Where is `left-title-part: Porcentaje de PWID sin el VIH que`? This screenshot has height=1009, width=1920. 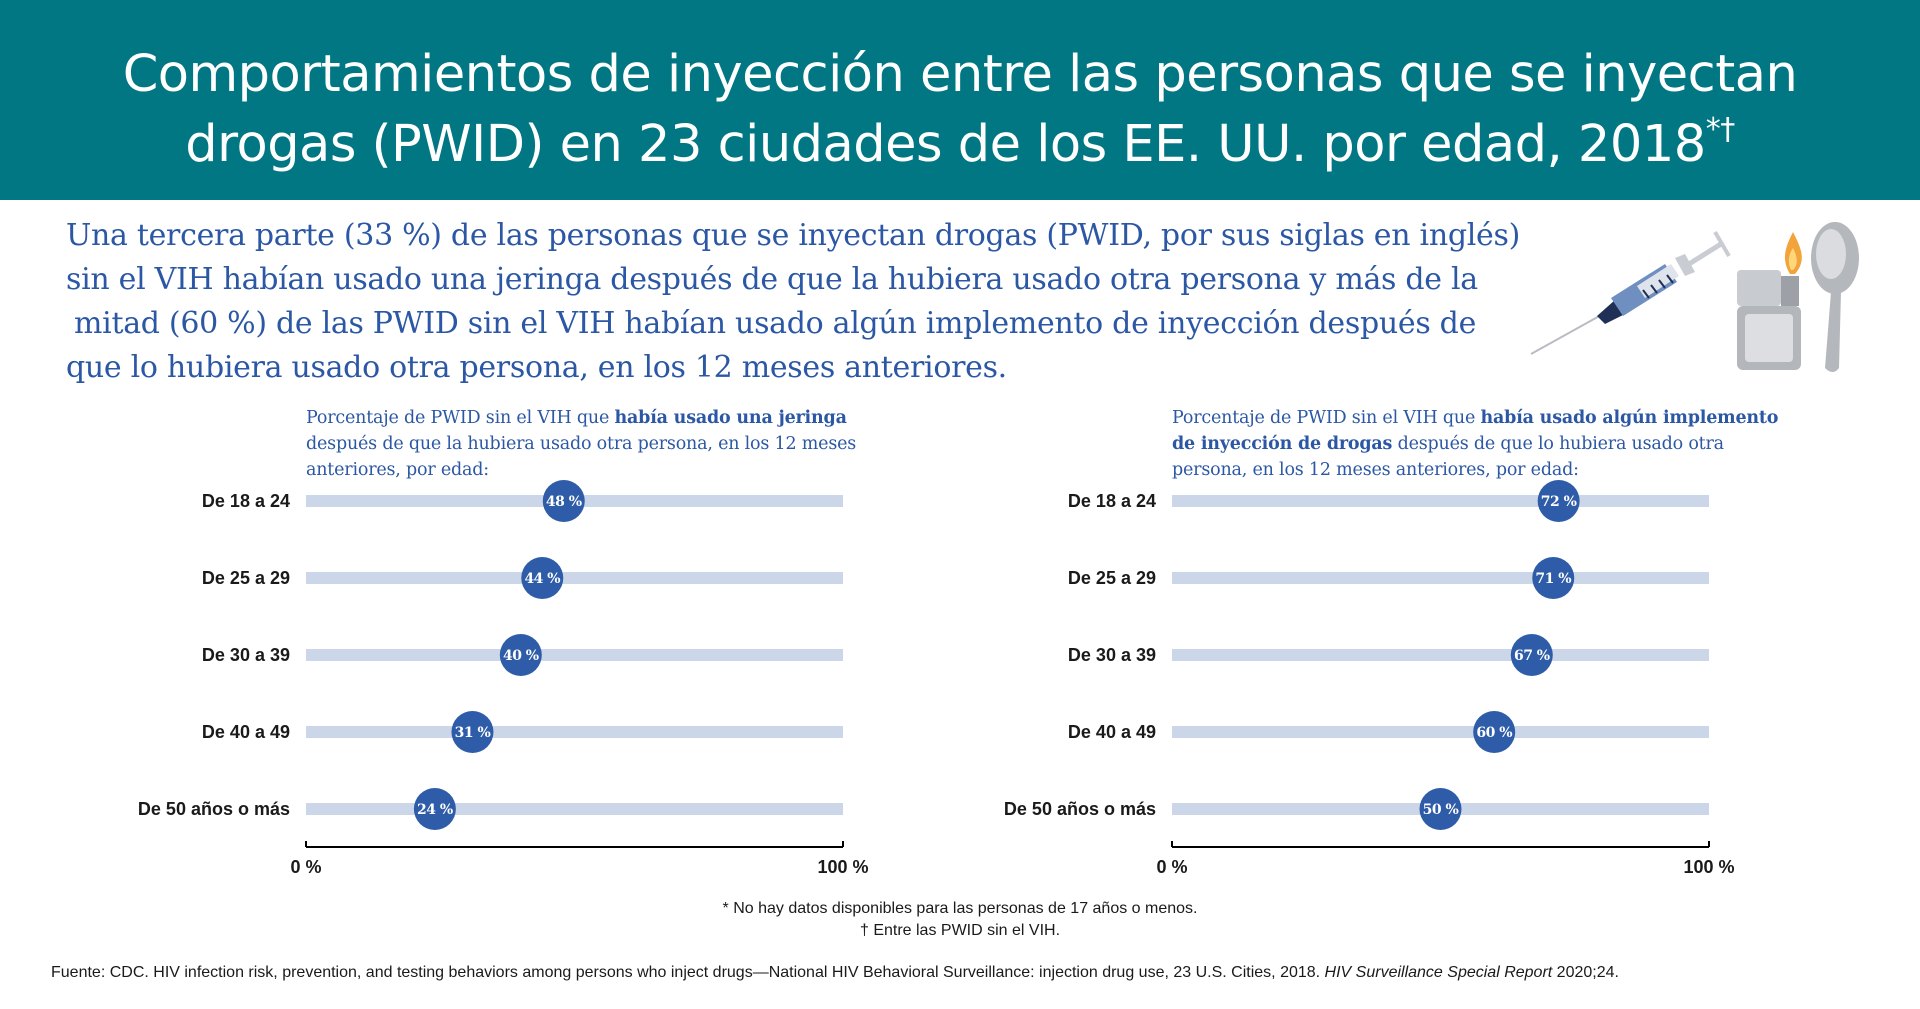
left-title-part: Porcentaje de PWID sin el VIH que is located at coordinates (460, 418).